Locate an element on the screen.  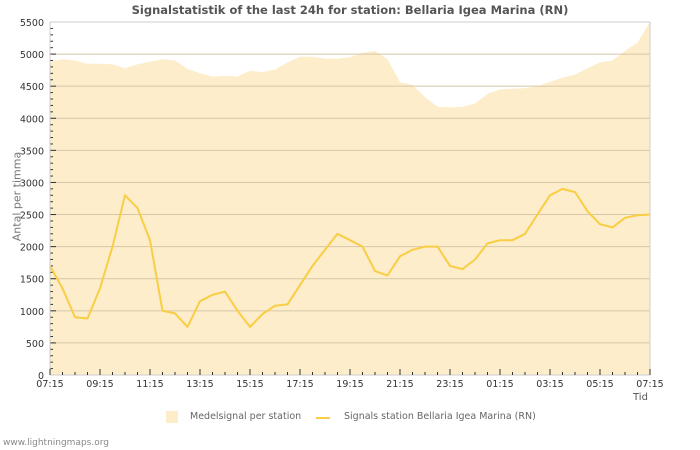
svg-text: 1000 is located at coordinates (32, 312).